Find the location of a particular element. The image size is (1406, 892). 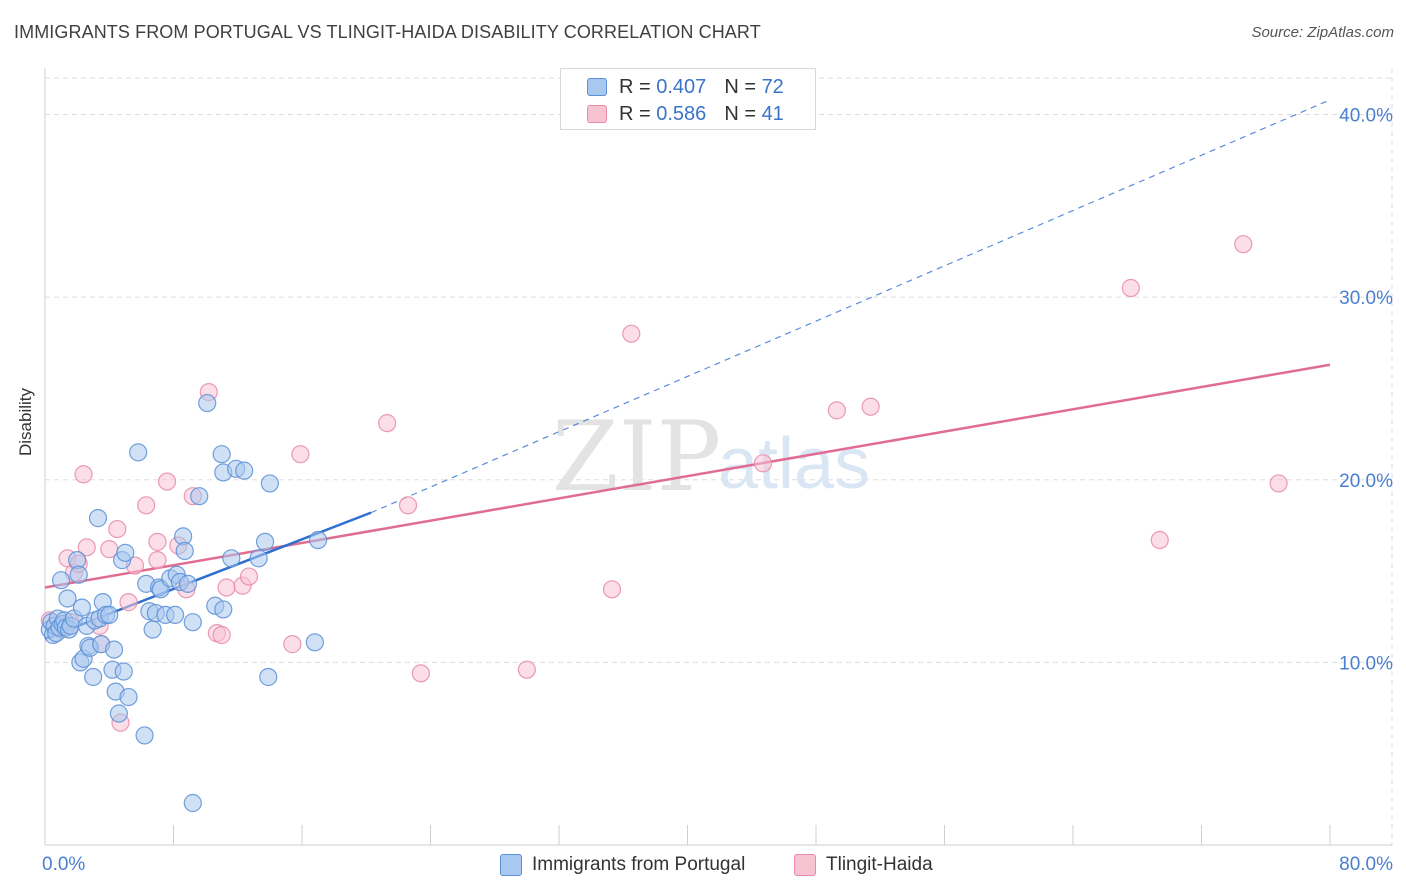

watermark-atlas: atlas is located at coordinates (794, 464).